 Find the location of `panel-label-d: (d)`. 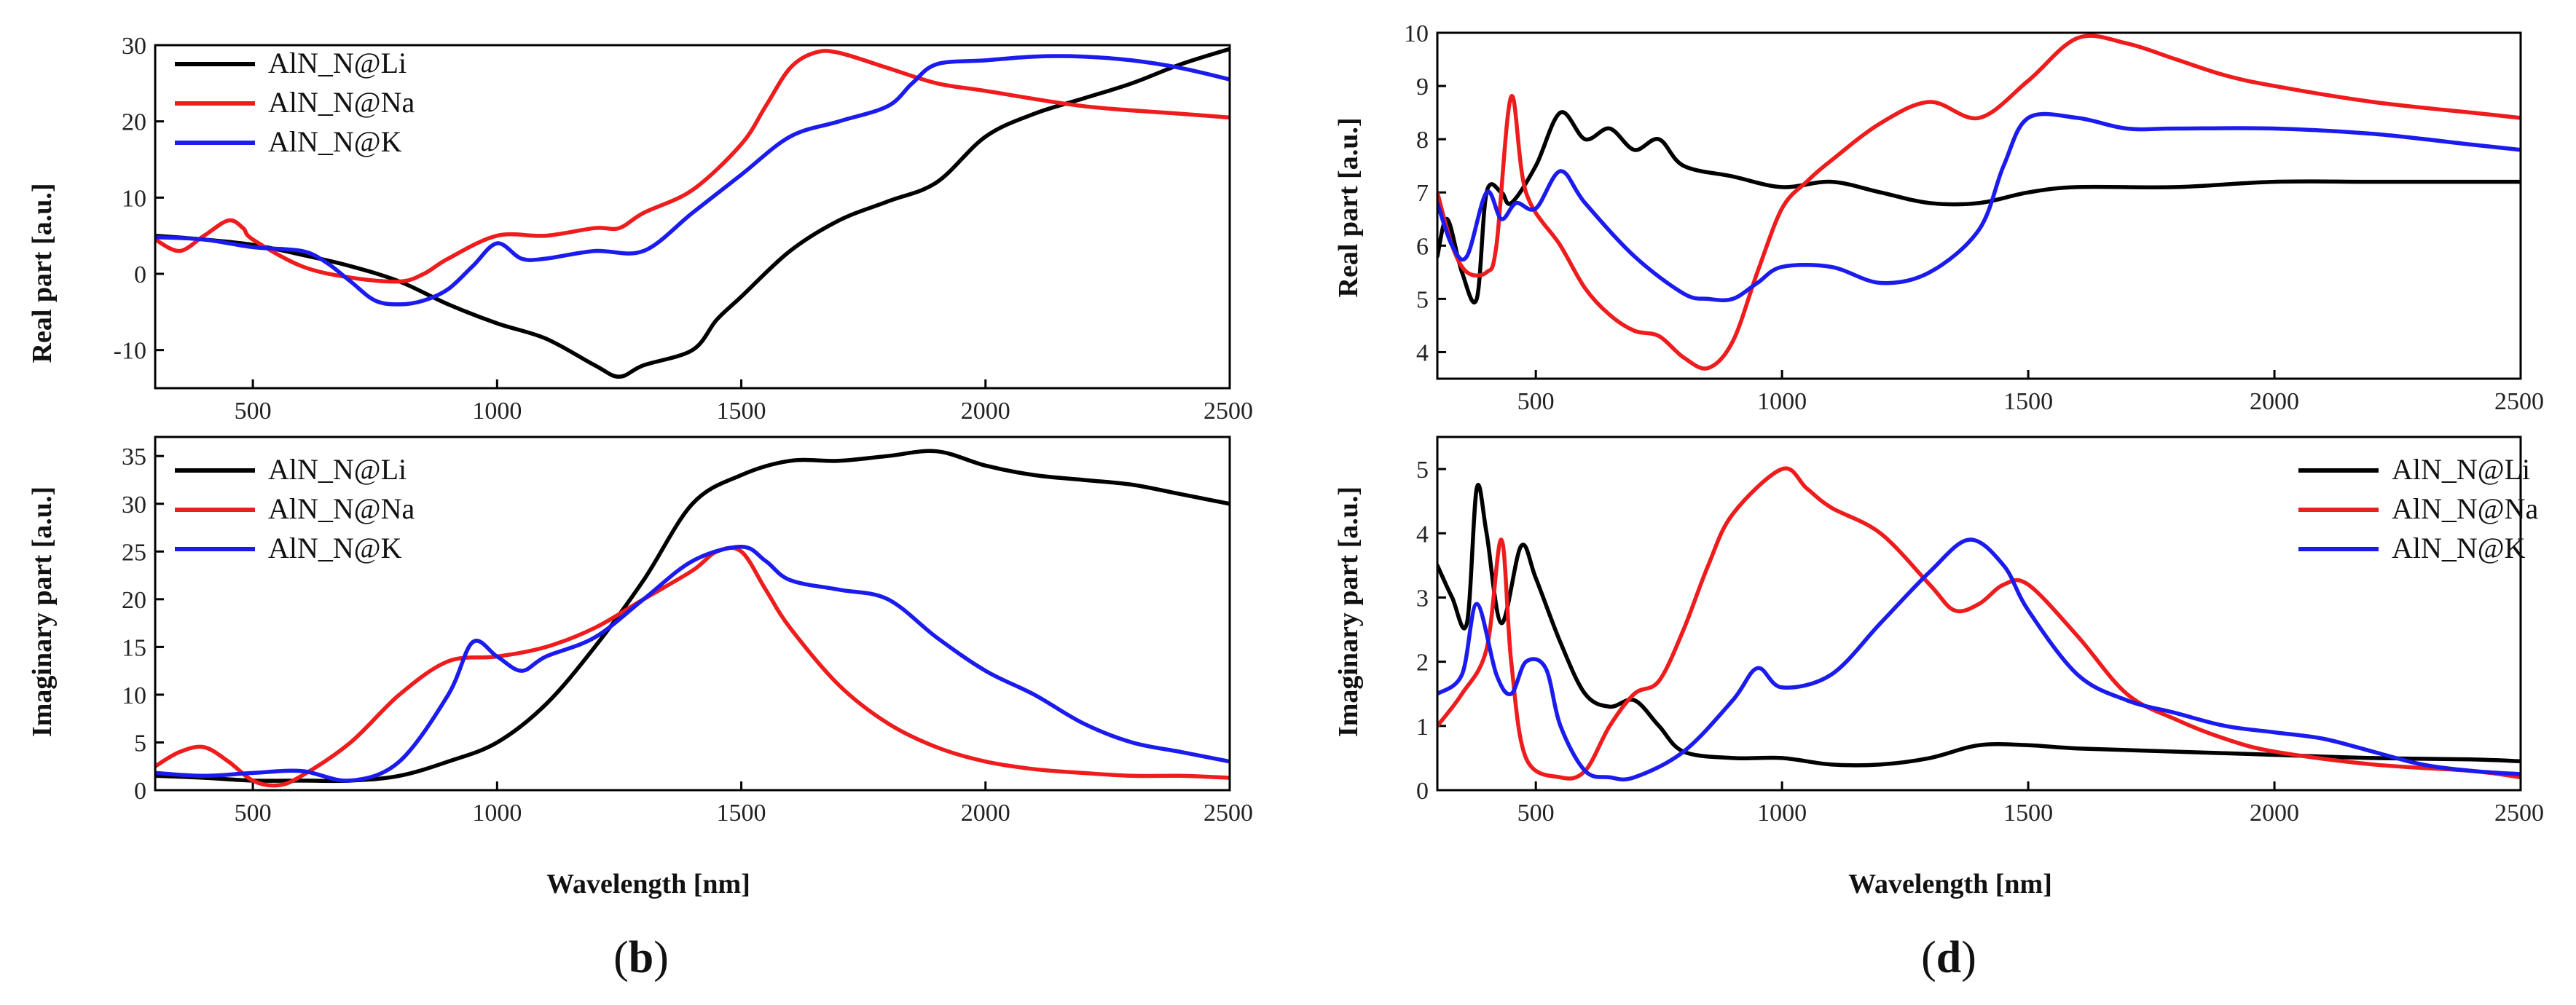

panel-label-d: (d) is located at coordinates (1948, 957).